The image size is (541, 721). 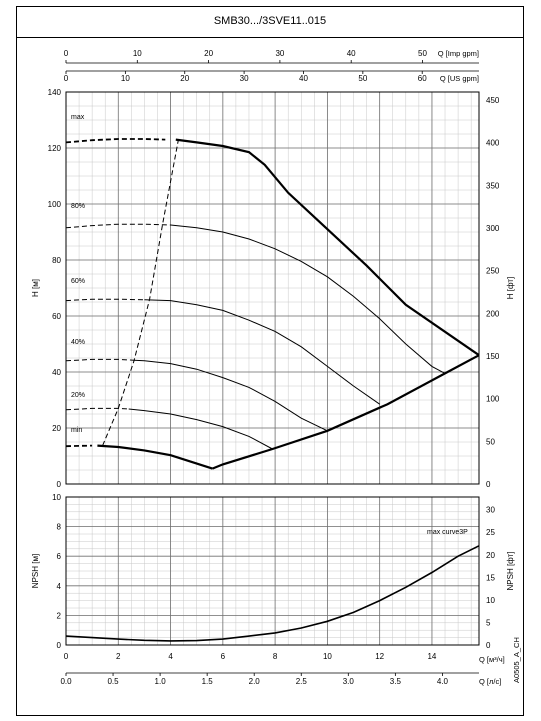 What do you see at coordinates (490, 577) in the screenshot?
I see `npsh-y-right-tick-label: 15` at bounding box center [490, 577].